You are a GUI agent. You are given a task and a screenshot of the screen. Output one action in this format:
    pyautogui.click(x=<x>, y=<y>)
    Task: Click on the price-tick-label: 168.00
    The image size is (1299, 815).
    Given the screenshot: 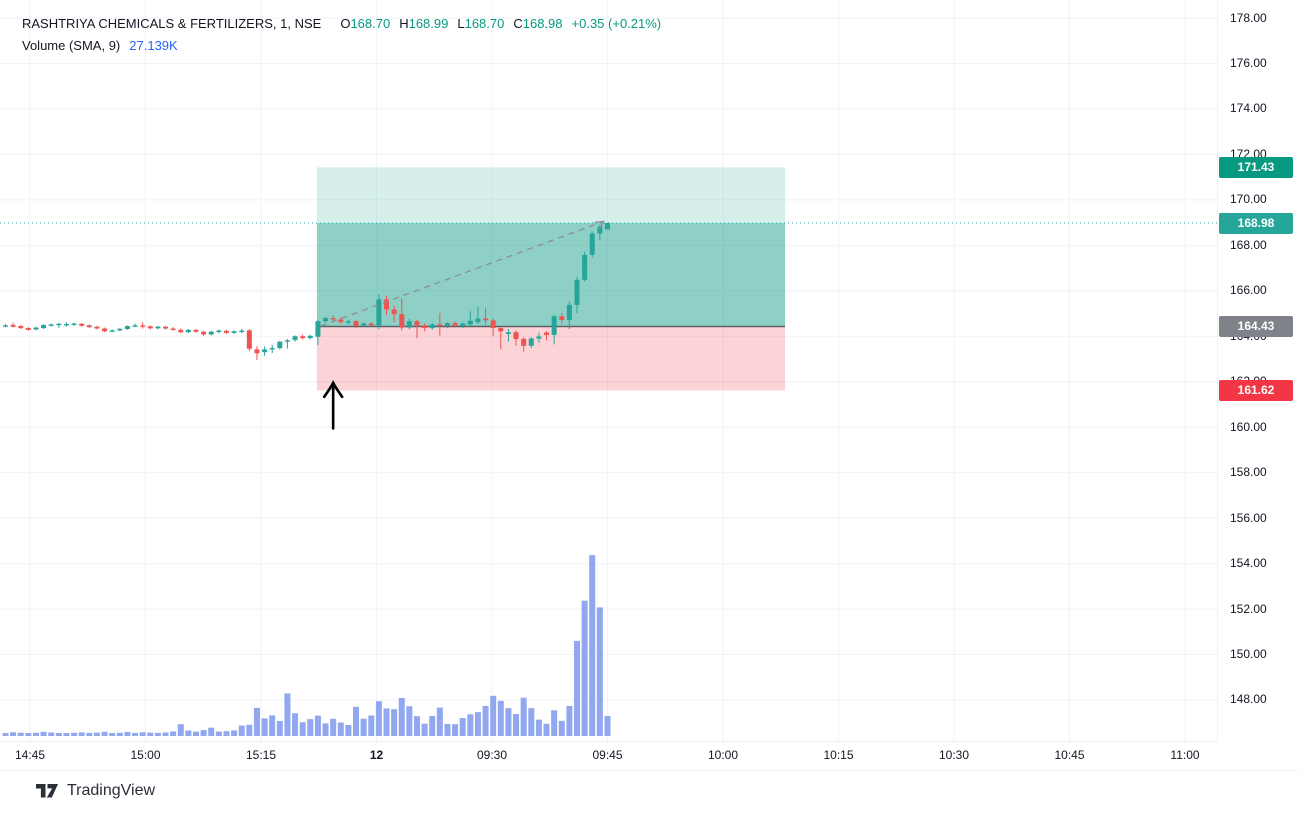 What is the action you would take?
    pyautogui.click(x=1248, y=244)
    